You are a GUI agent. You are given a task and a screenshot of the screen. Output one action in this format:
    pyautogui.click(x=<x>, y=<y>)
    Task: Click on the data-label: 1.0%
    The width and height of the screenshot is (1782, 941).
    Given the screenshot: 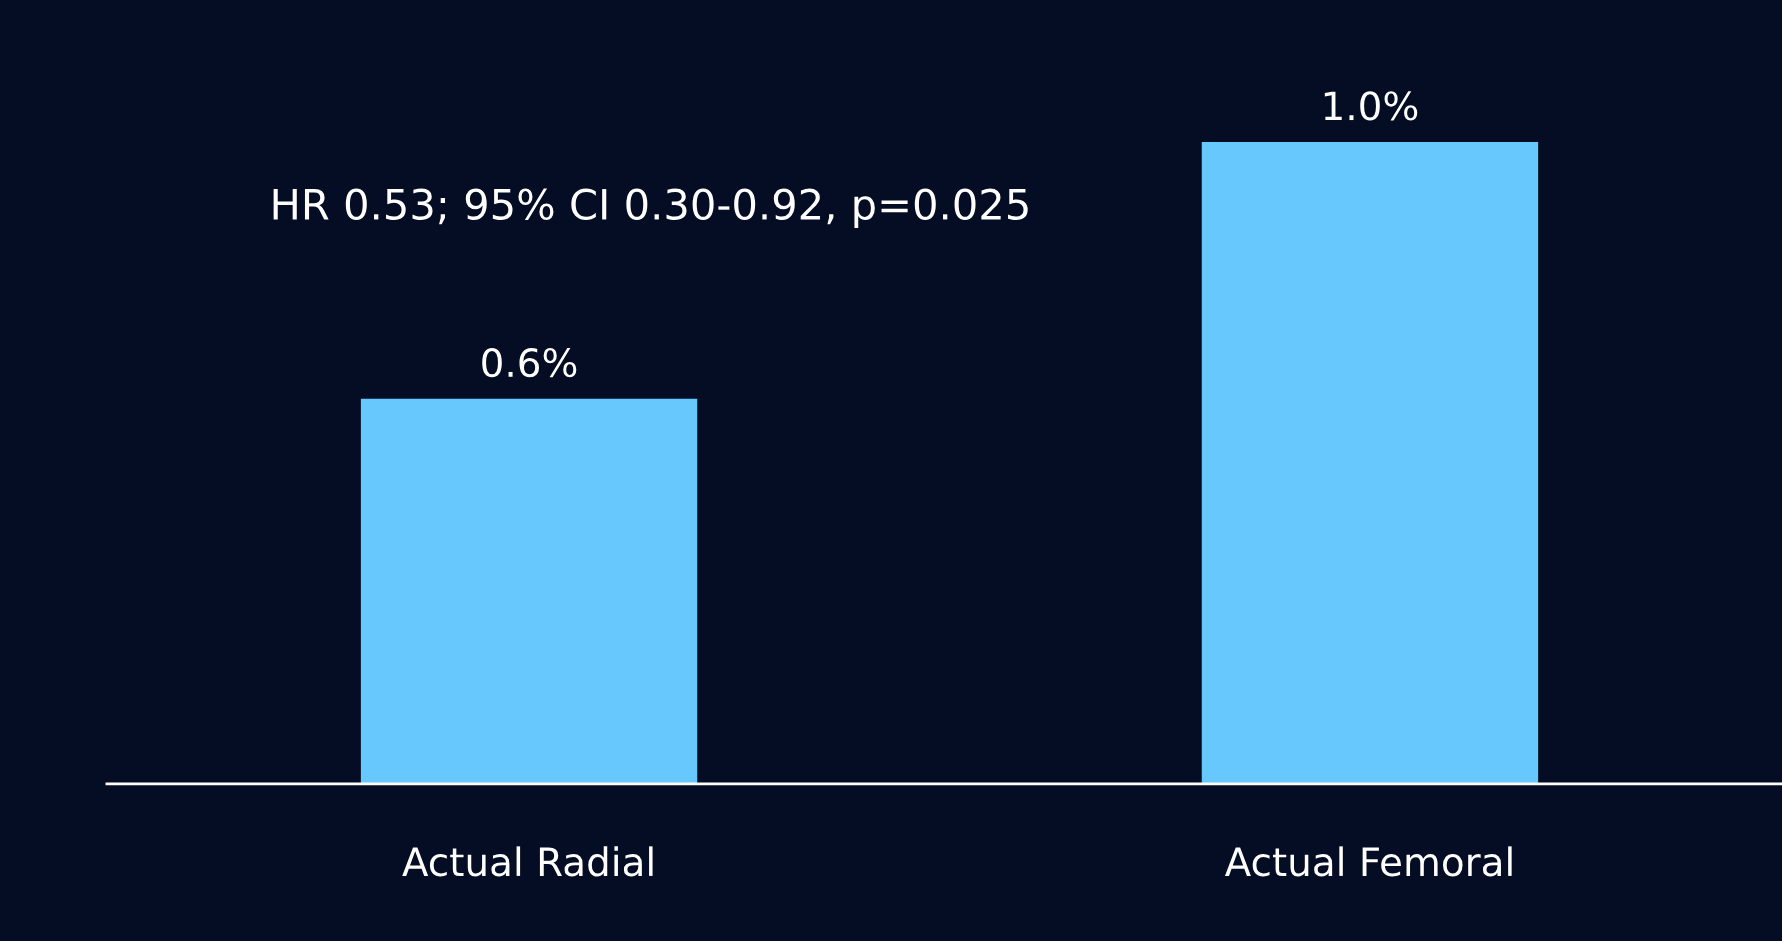 What is the action you would take?
    pyautogui.click(x=1371, y=106)
    